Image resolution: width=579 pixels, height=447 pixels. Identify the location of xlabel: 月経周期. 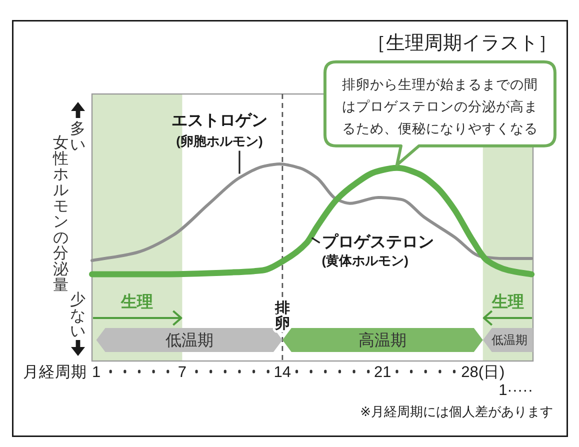
(55, 372).